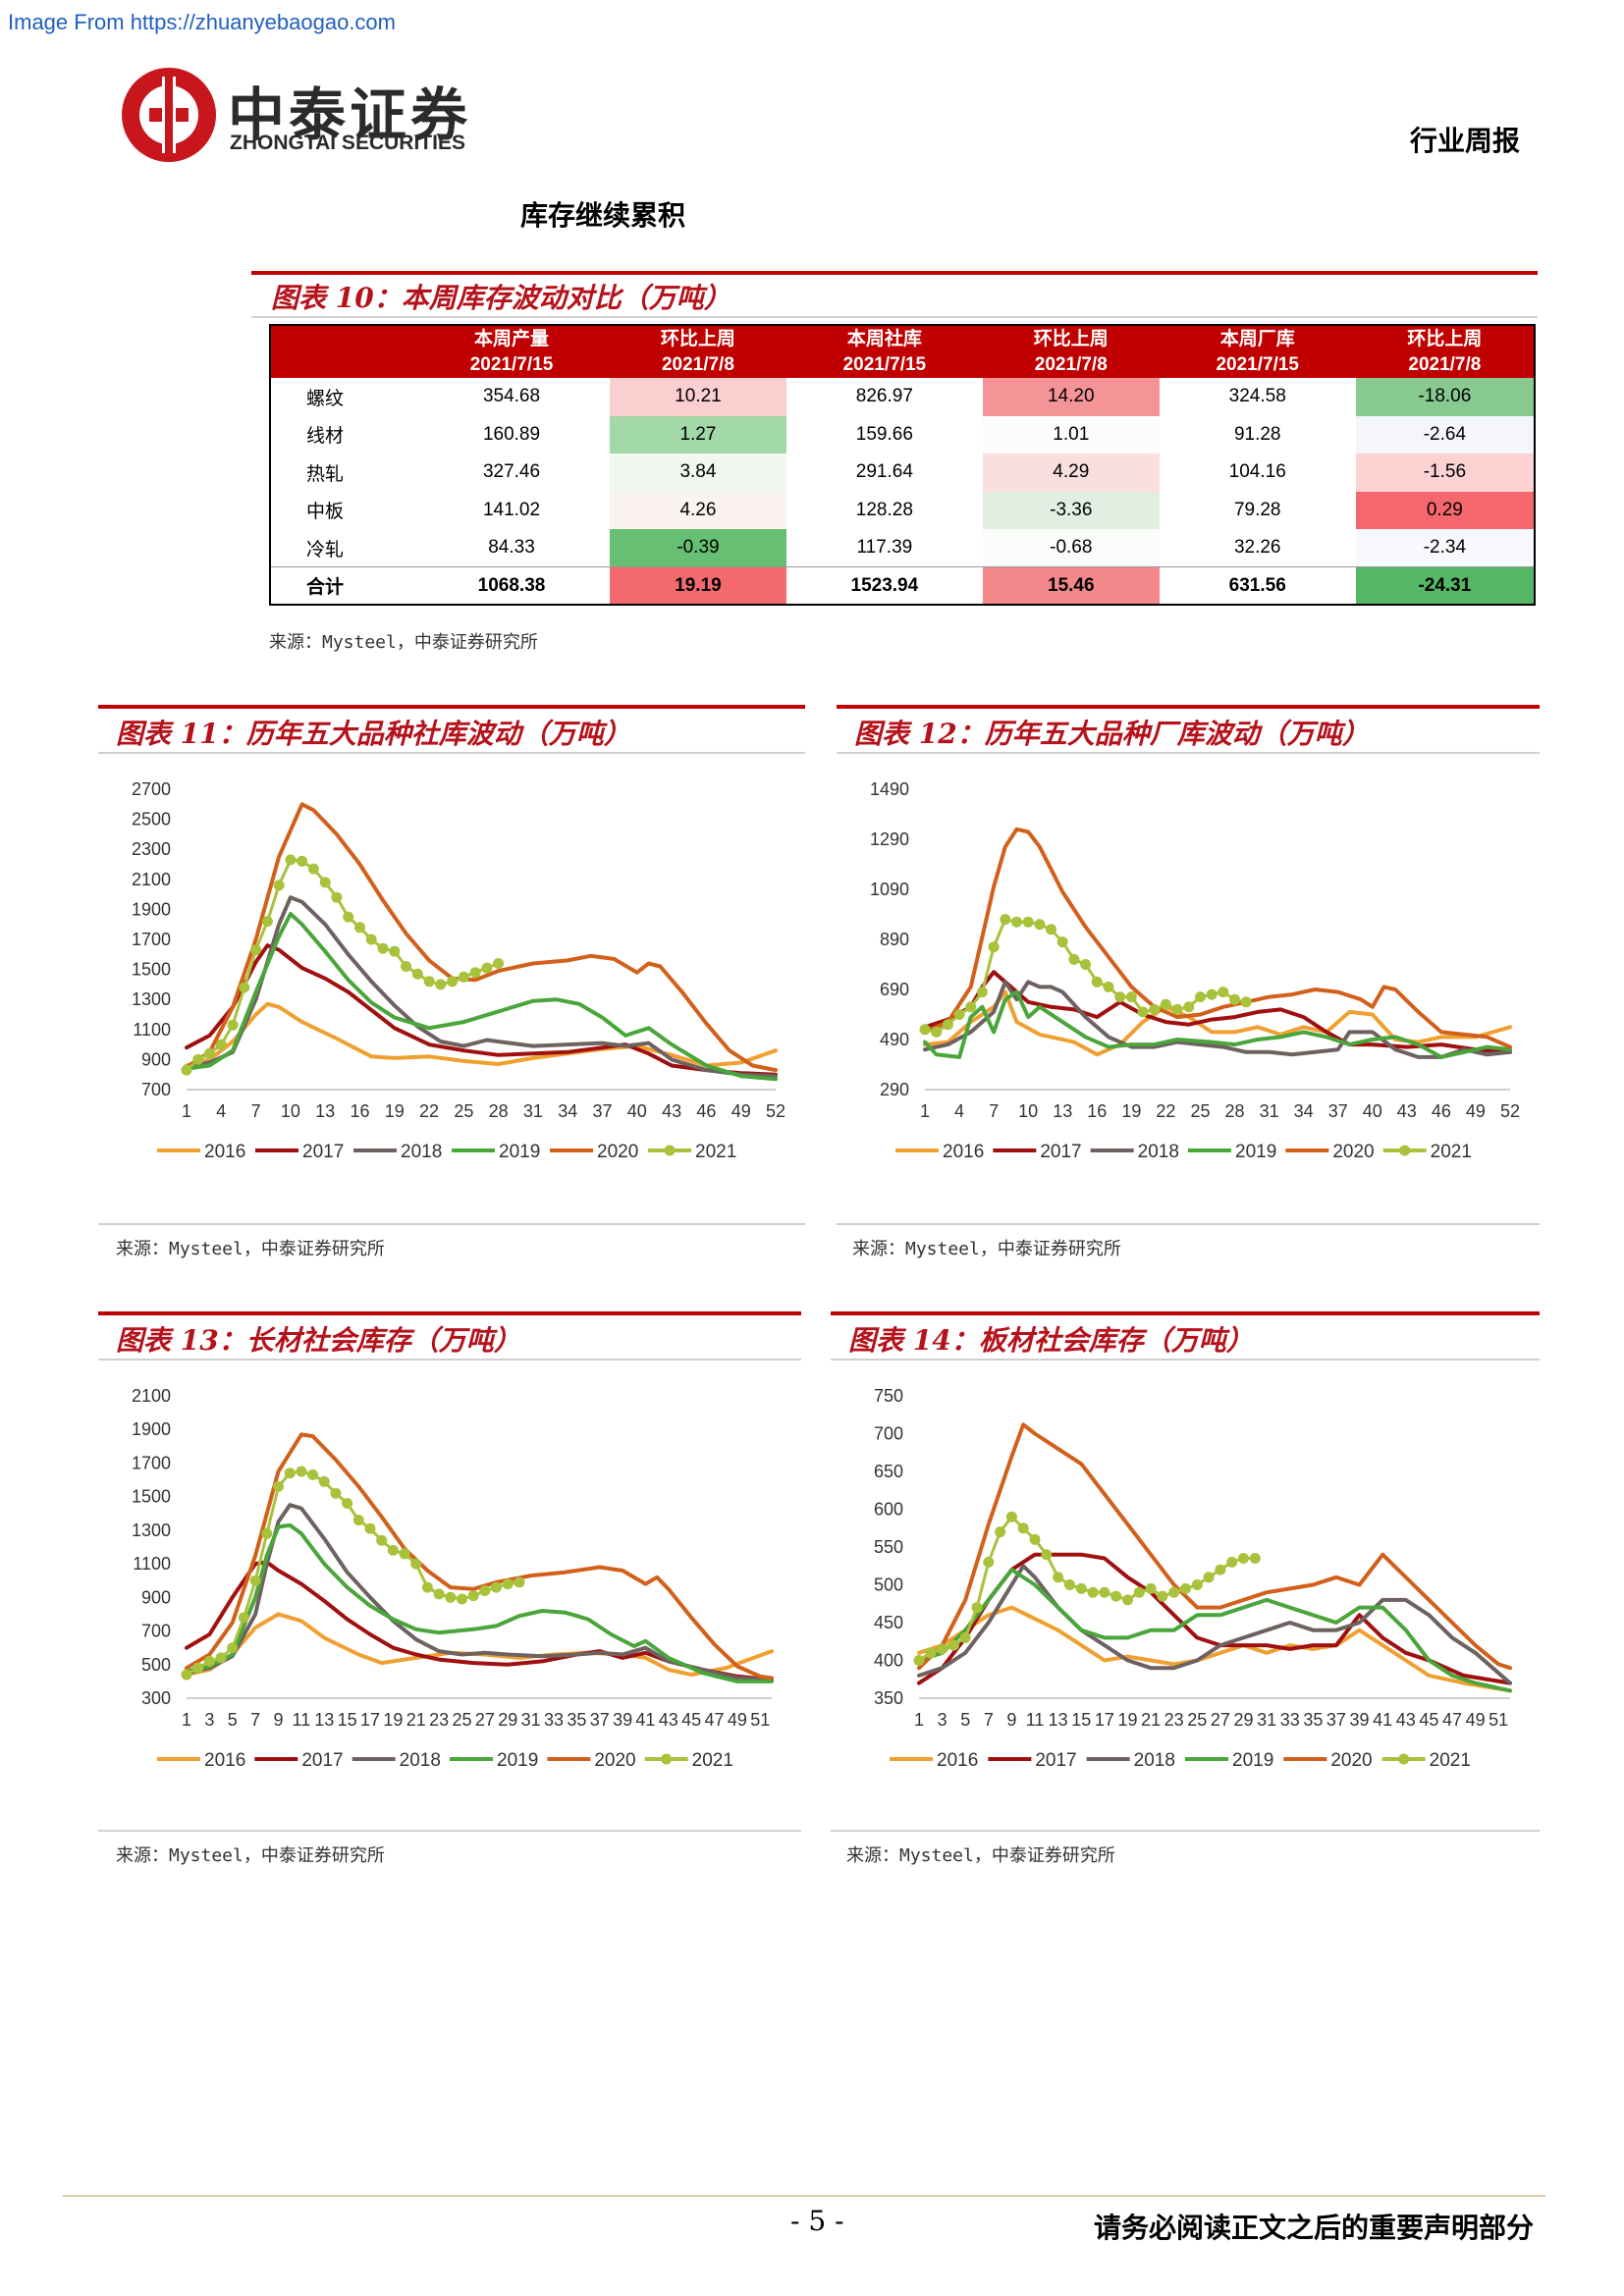 The image size is (1624, 2296). I want to click on y-tick-label: 1500, so click(151, 970).